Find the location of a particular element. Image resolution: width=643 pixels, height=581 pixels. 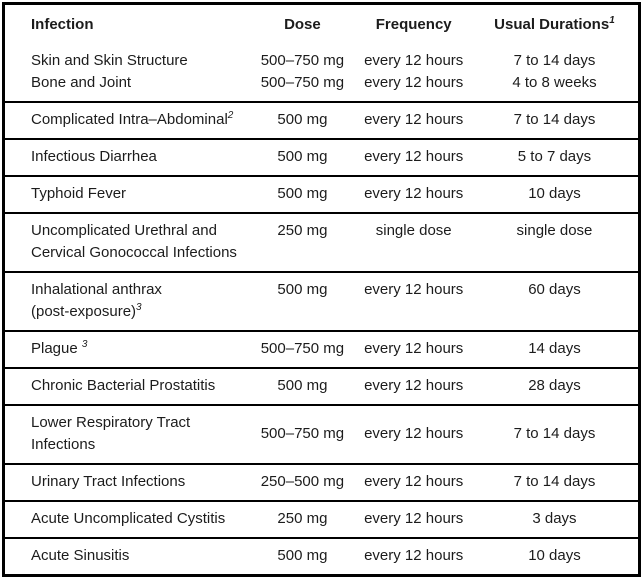

duration-cell: 60 days is located at coordinates (555, 301).